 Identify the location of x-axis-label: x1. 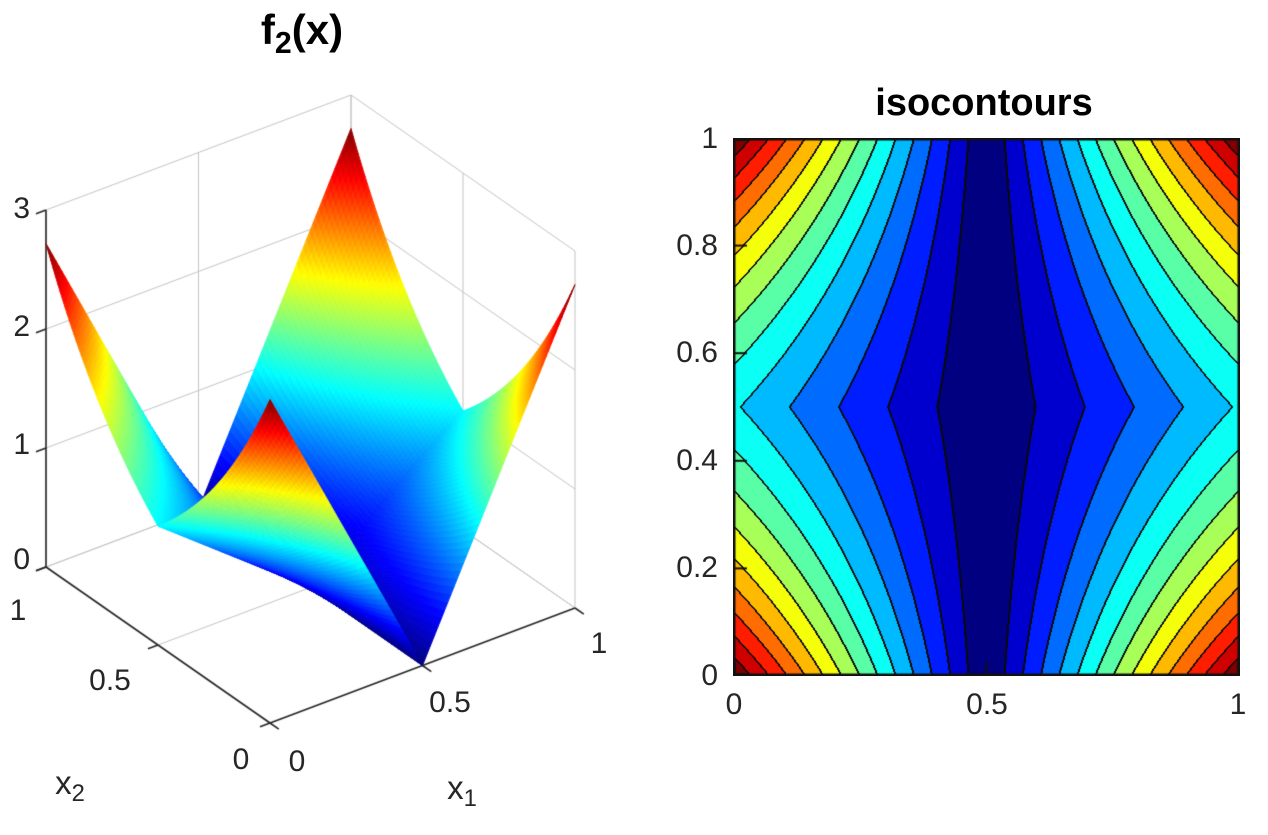
(462, 790).